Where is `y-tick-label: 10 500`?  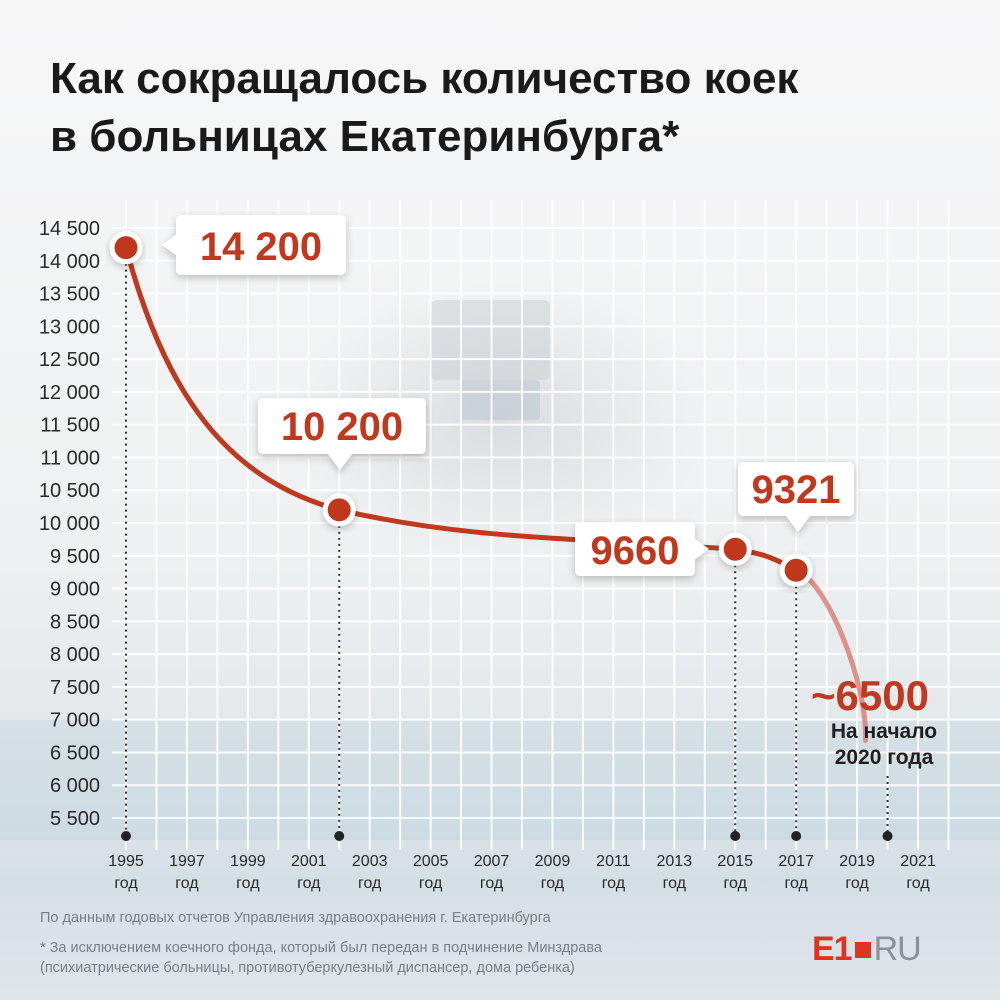 y-tick-label: 10 500 is located at coordinates (69, 491).